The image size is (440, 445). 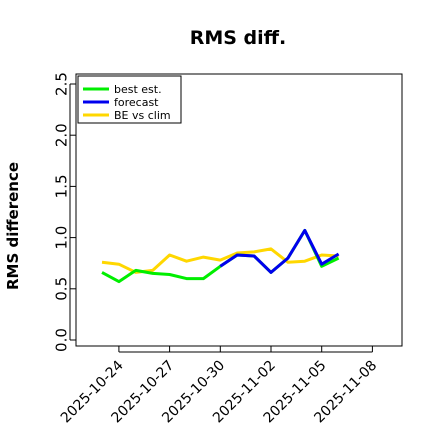 I want to click on legend-label: best est., so click(x=138, y=89).